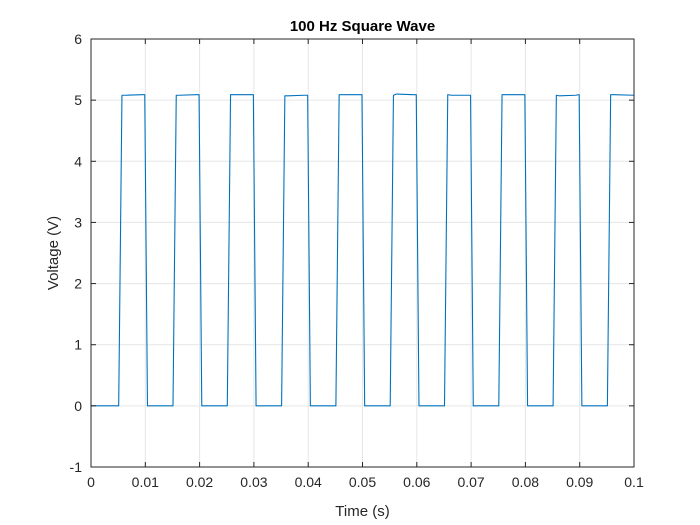 This screenshot has height=525, width=700. I want to click on y-tick-label: 4, so click(78, 161).